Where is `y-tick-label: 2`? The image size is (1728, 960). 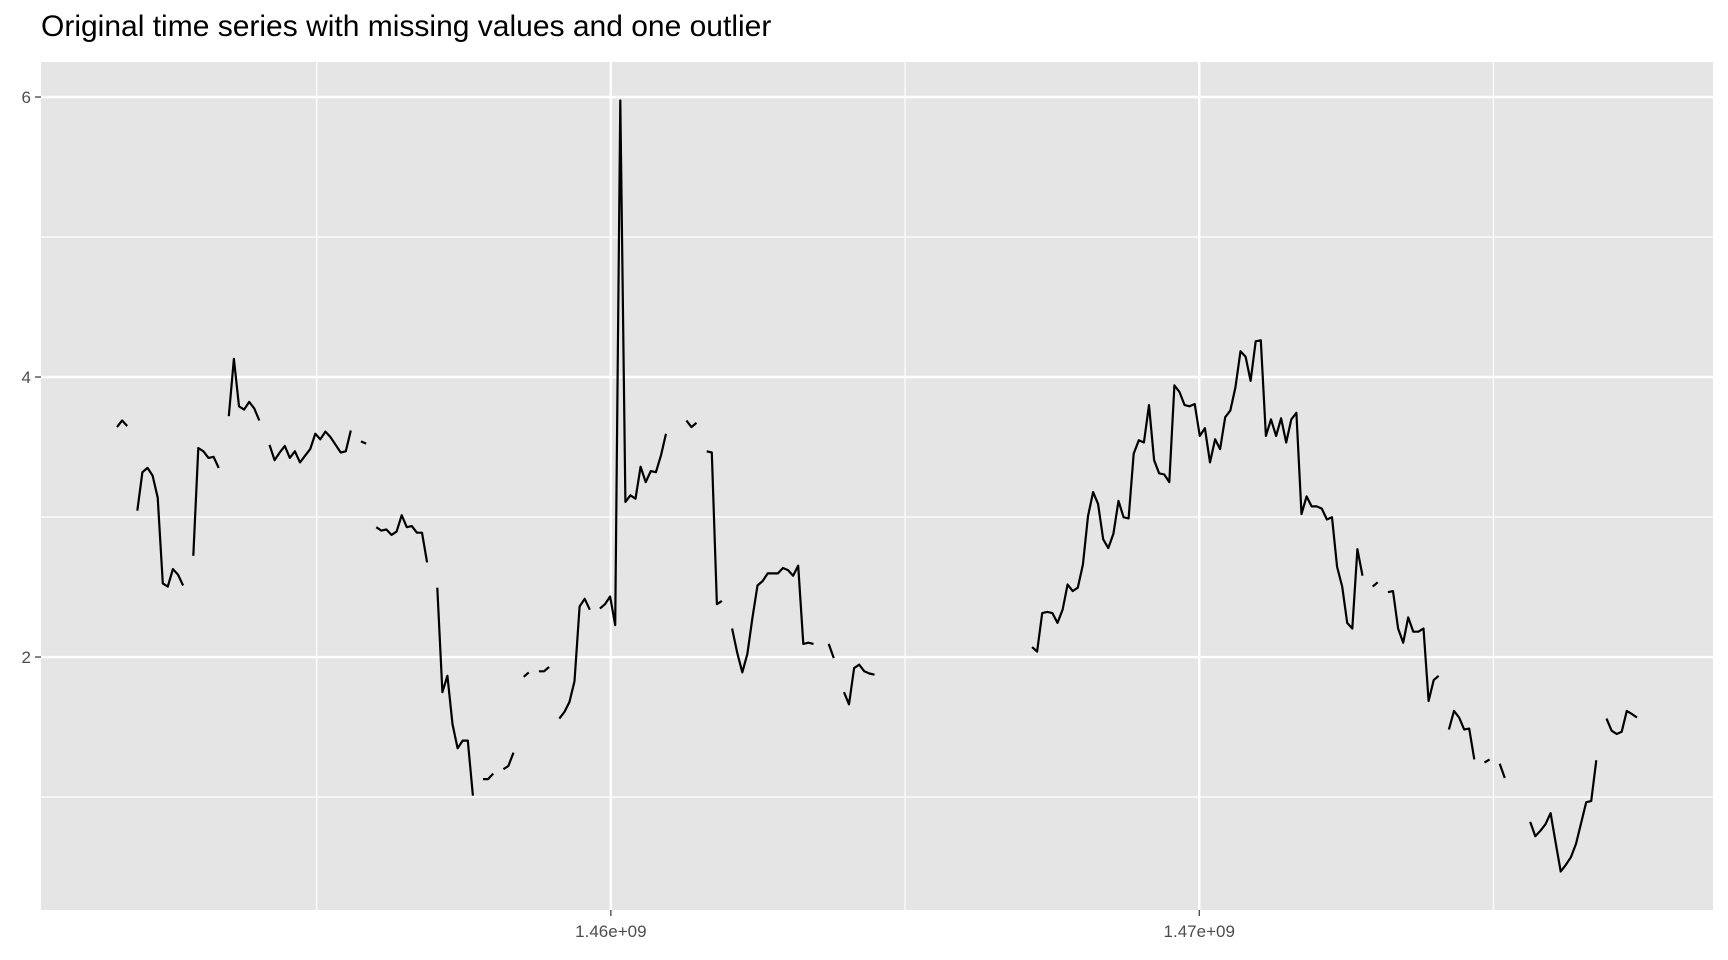
y-tick-label: 2 is located at coordinates (26, 657).